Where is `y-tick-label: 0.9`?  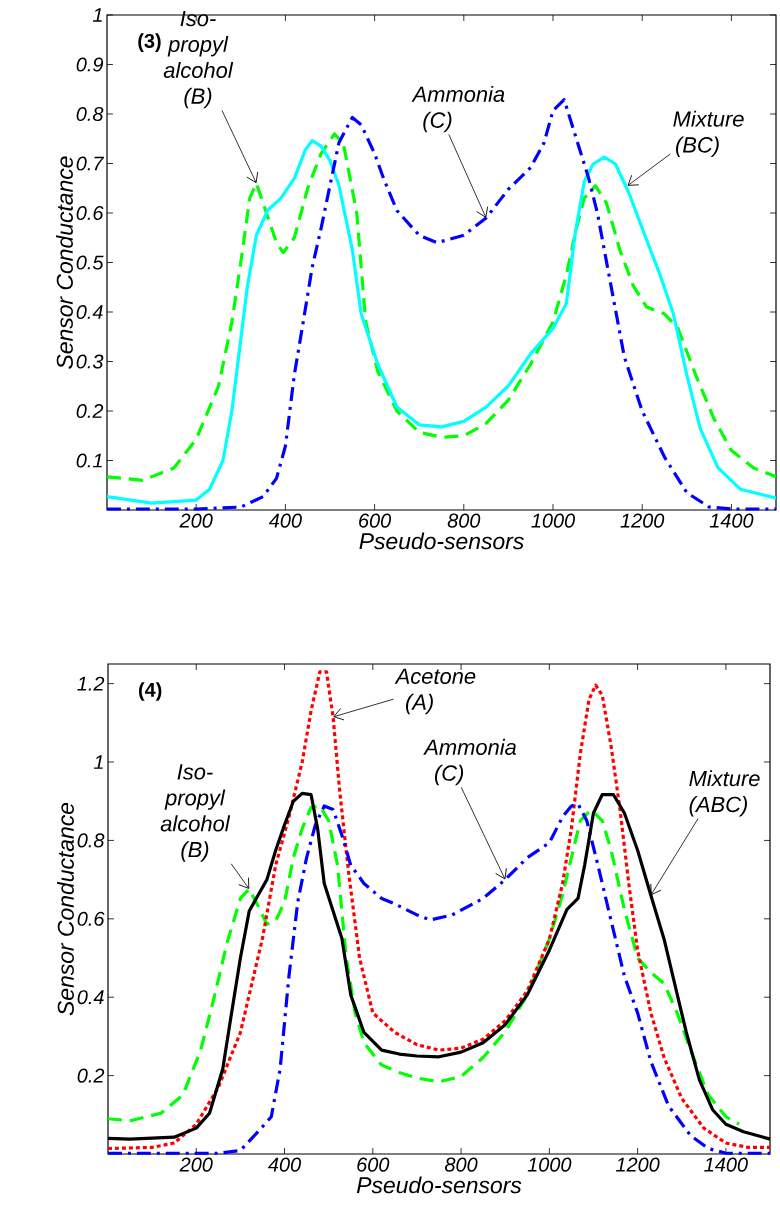 y-tick-label: 0.9 is located at coordinates (90, 64).